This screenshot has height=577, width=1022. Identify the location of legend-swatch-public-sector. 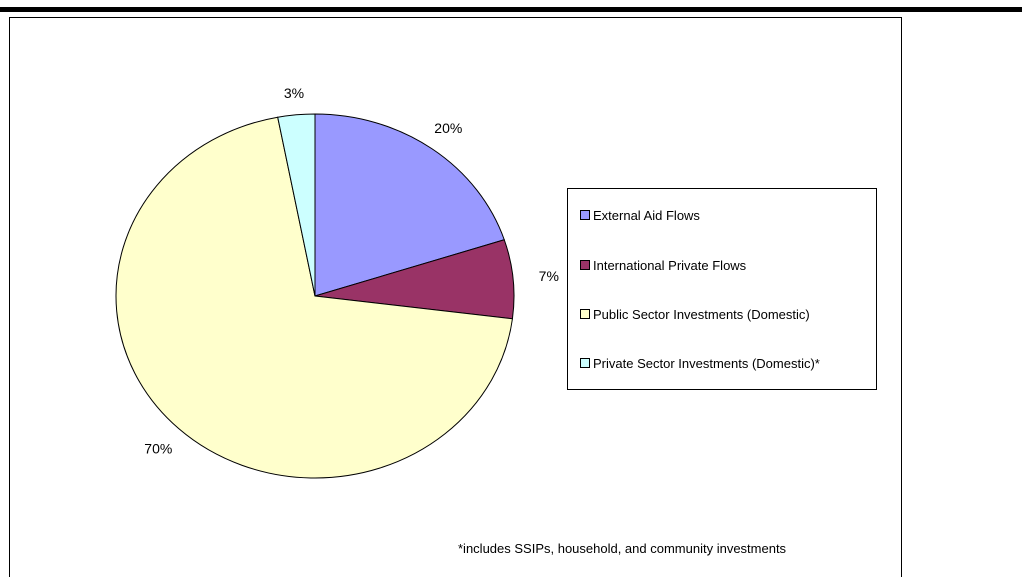
(585, 314).